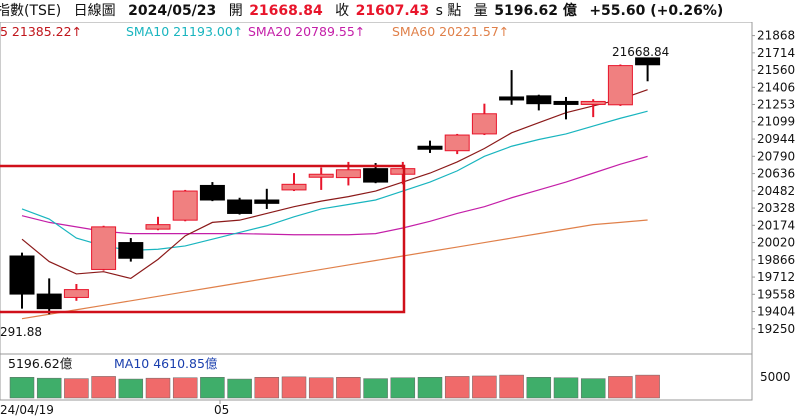  I want to click on close-label: 收, so click(342, 11).